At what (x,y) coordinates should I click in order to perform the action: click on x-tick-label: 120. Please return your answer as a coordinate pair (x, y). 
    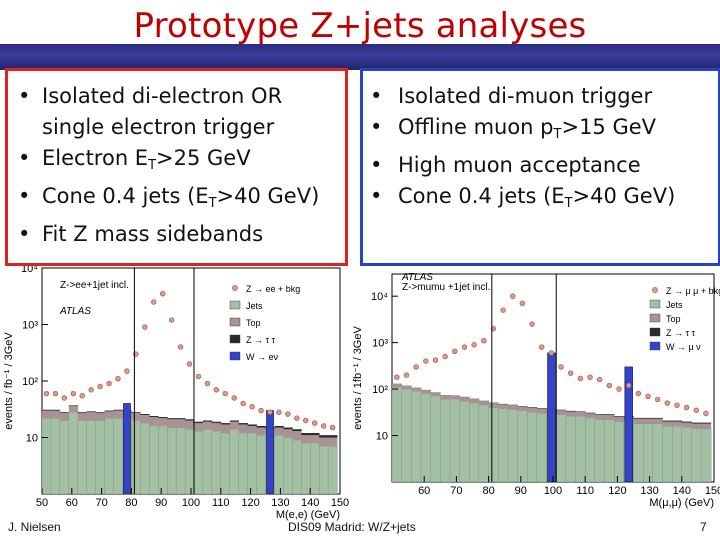
    Looking at the image, I should click on (617, 491).